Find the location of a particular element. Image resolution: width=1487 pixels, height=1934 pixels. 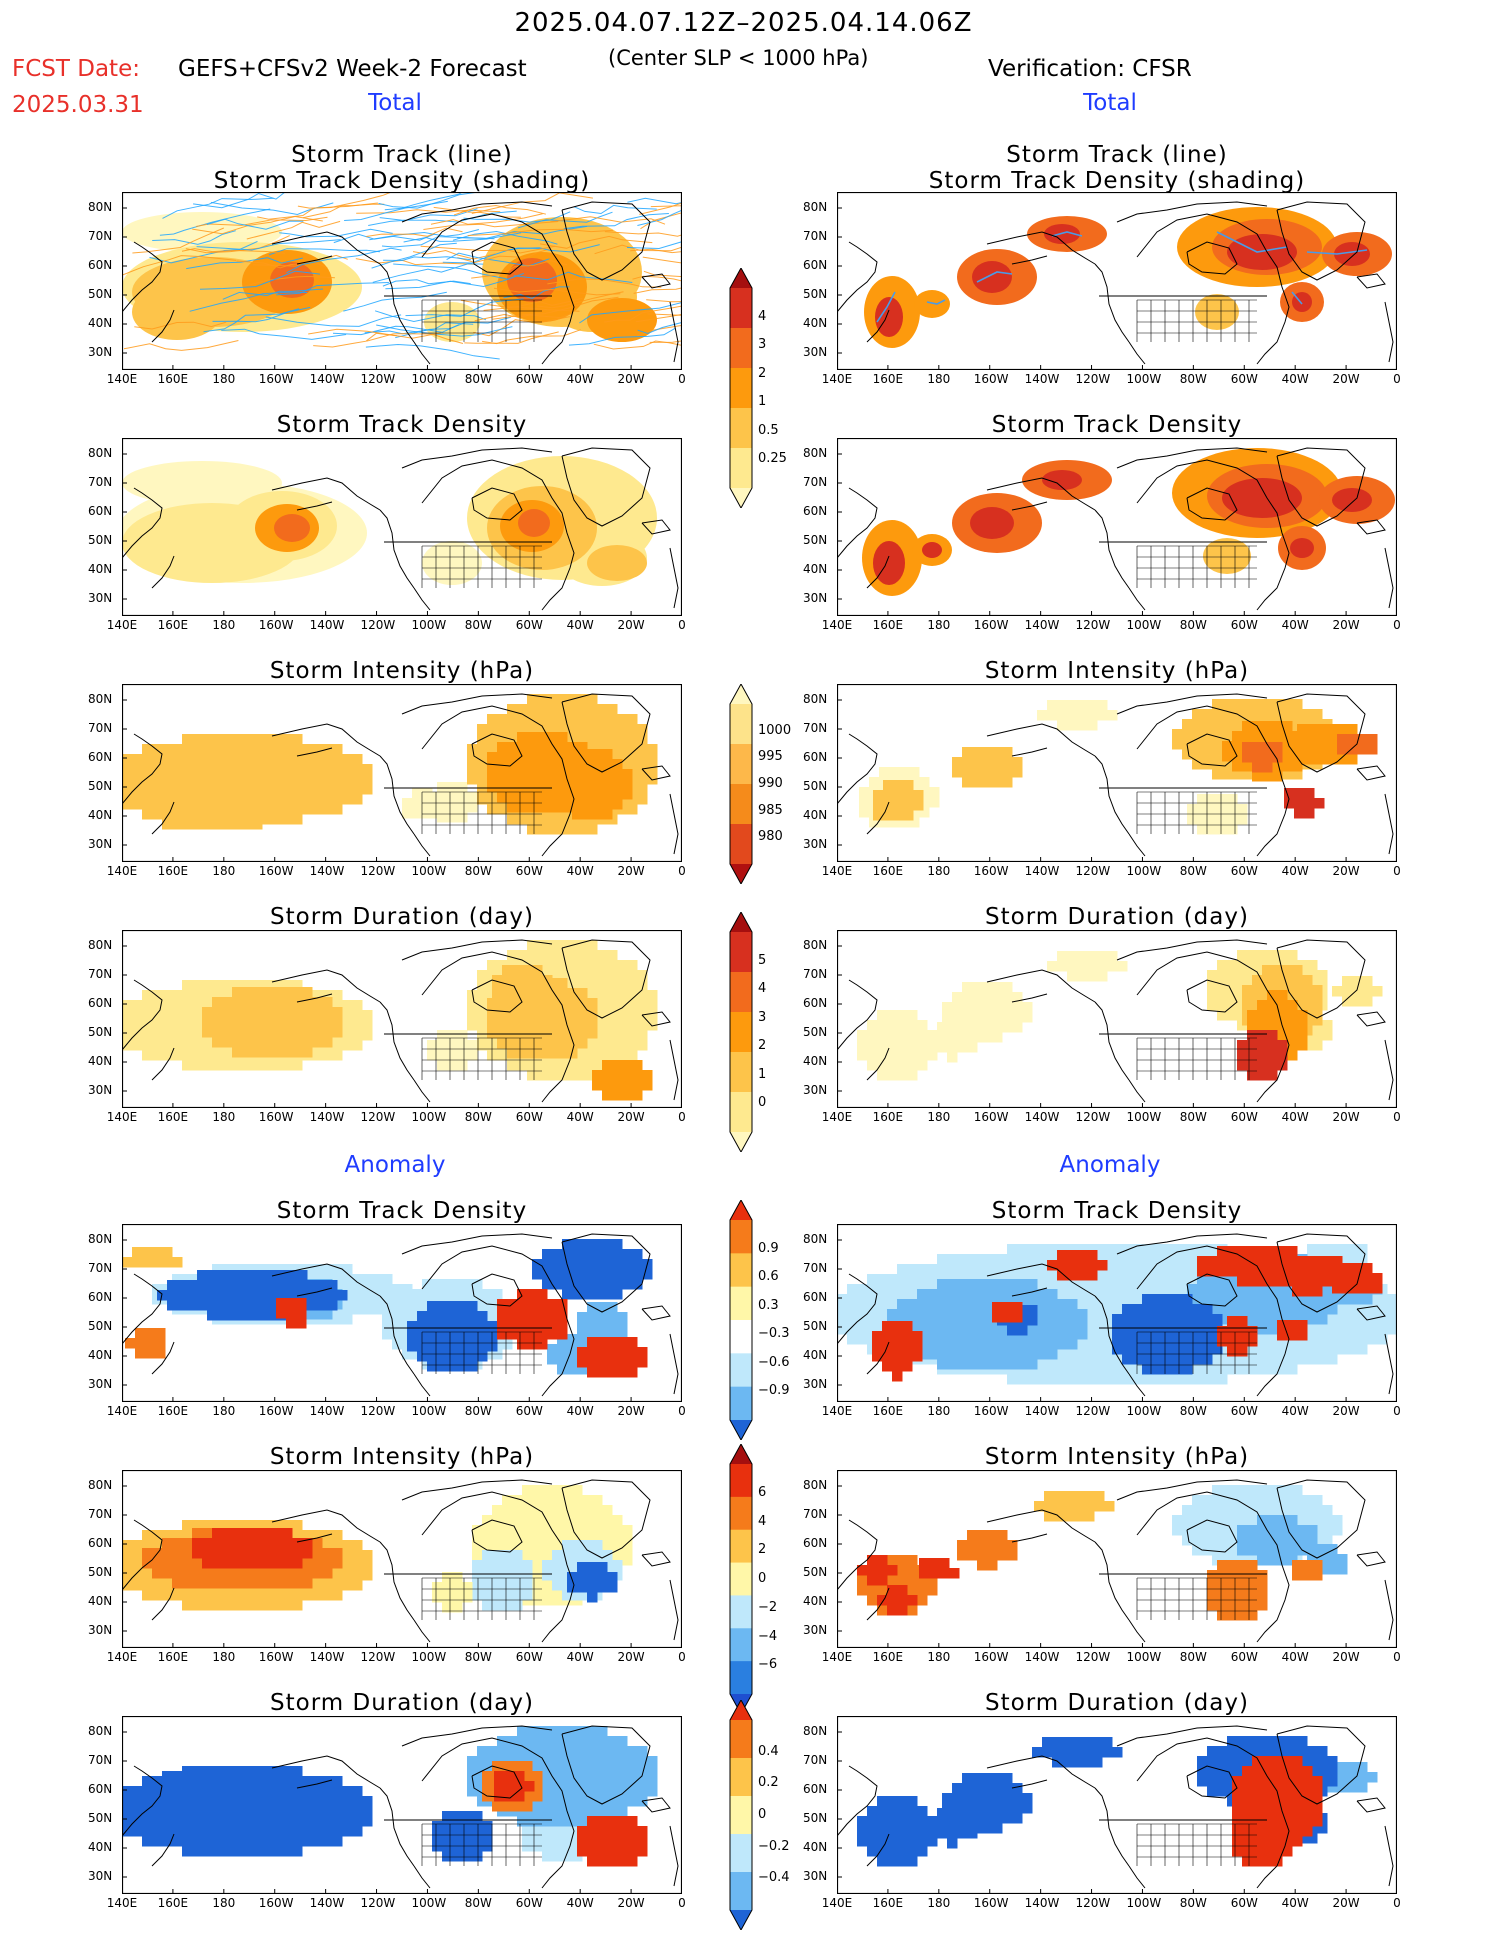

y-tick-label: 80N is located at coordinates (815, 1239).